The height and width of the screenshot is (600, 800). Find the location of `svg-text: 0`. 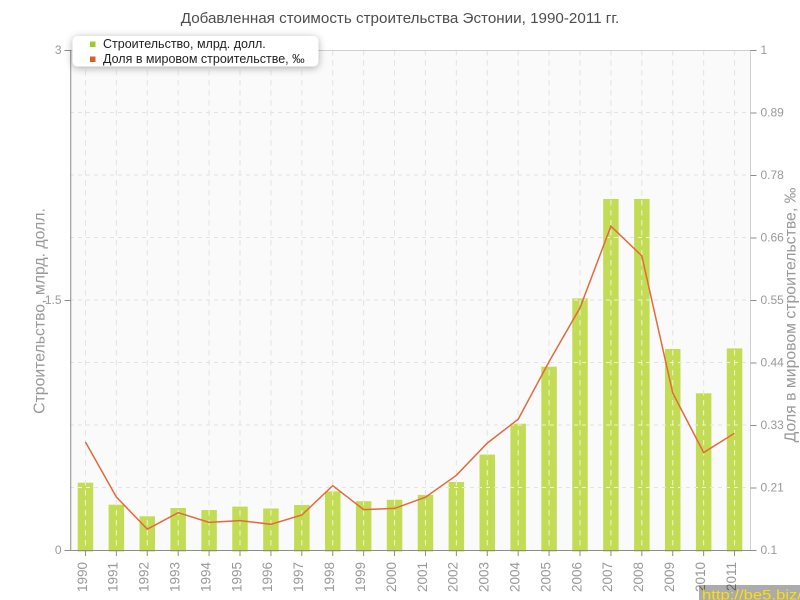

svg-text: 0 is located at coordinates (58, 550).